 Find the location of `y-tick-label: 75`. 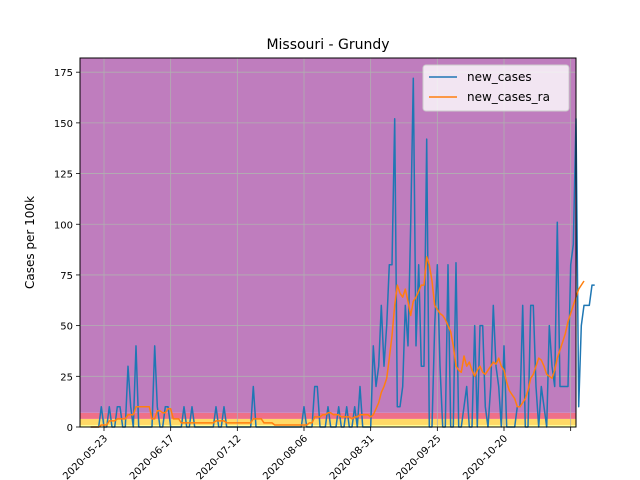

y-tick-label: 75 is located at coordinates (66, 276).